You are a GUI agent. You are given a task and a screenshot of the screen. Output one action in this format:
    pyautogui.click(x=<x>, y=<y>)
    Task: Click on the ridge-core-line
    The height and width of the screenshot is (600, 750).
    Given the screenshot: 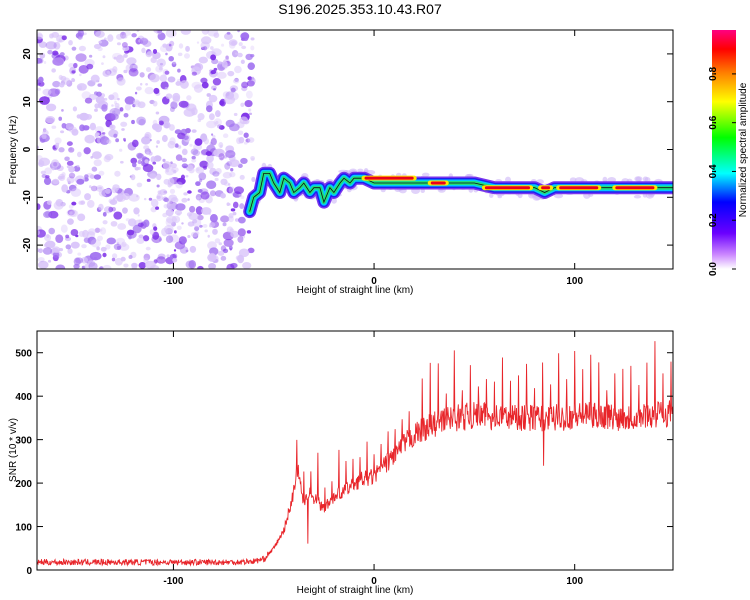 What is the action you would take?
    pyautogui.click(x=461, y=192)
    